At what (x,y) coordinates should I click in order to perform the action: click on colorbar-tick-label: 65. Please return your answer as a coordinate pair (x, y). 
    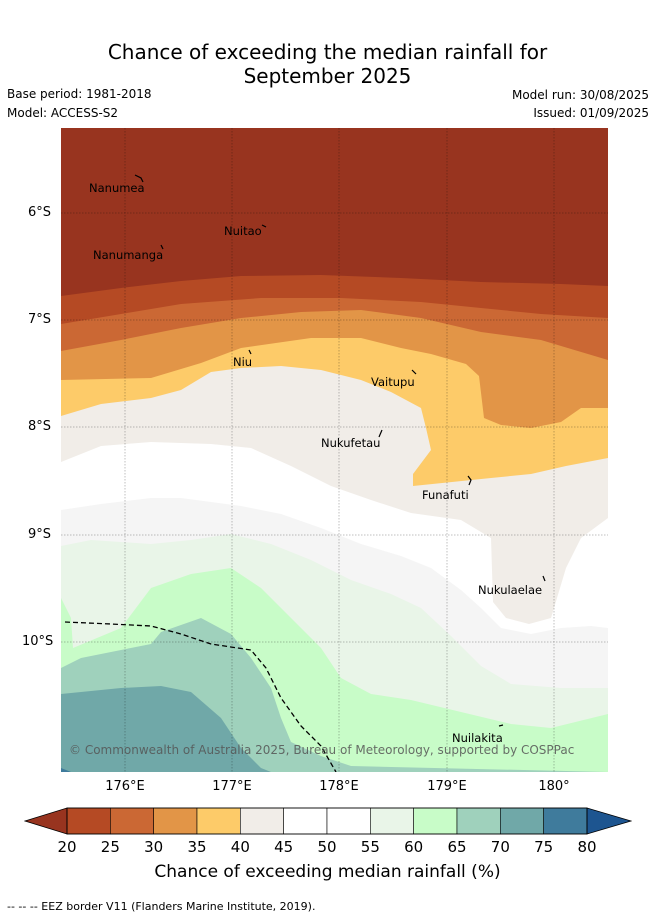
    Looking at the image, I should click on (457, 847).